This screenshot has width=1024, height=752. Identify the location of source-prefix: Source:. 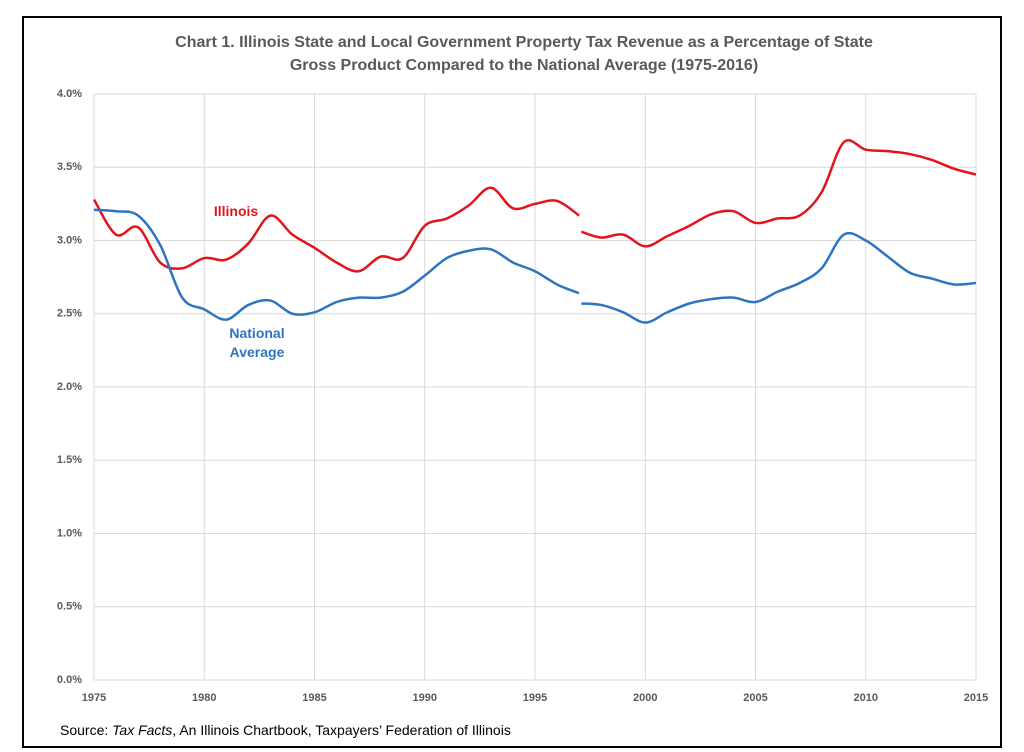
(84, 730).